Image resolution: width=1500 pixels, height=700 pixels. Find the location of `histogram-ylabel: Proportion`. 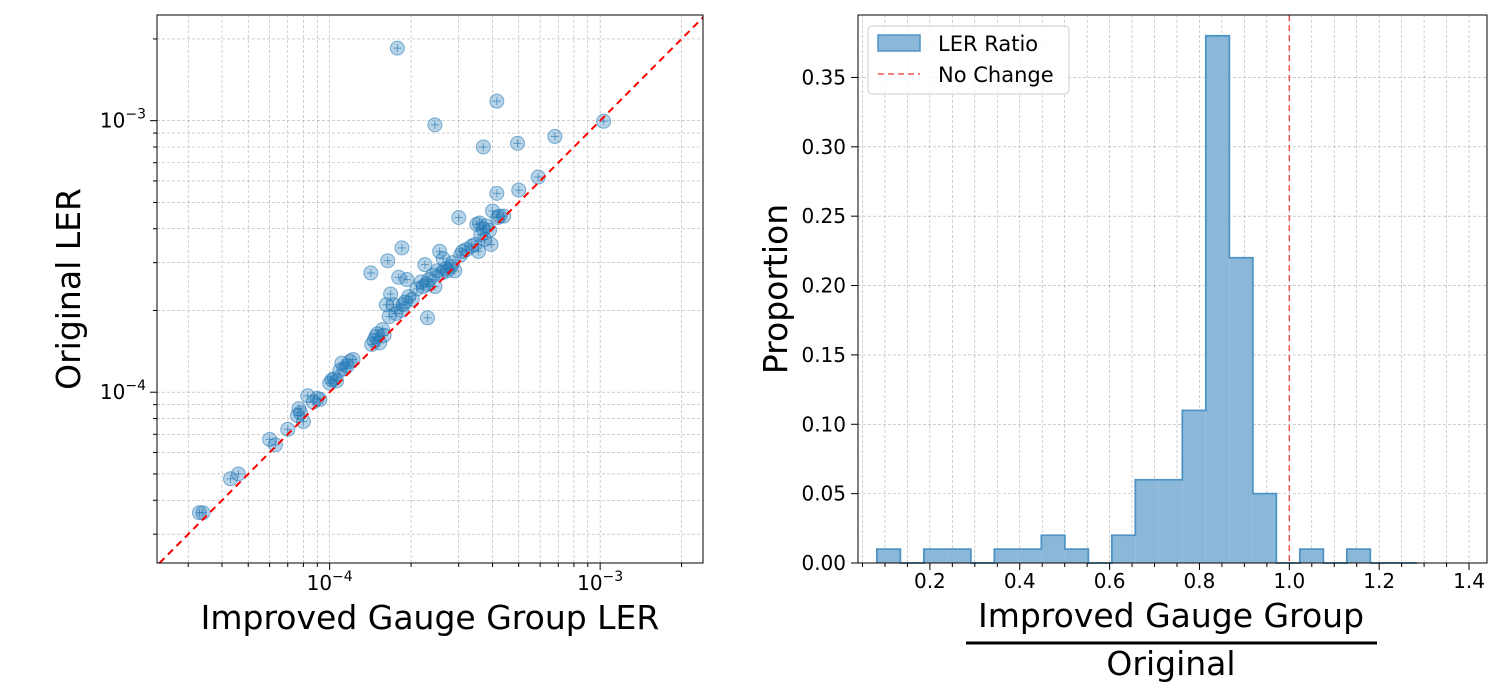

histogram-ylabel: Proportion is located at coordinates (775, 289).